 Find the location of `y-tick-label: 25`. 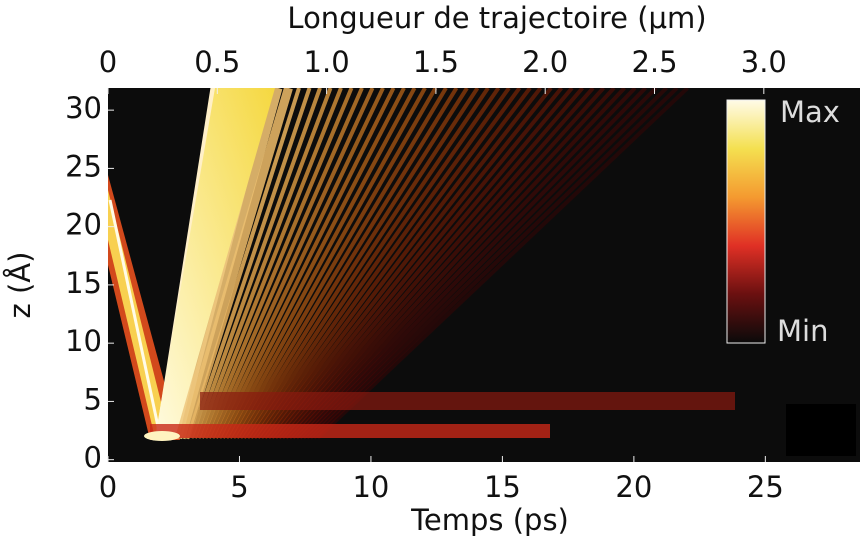

y-tick-label: 25 is located at coordinates (83, 166).